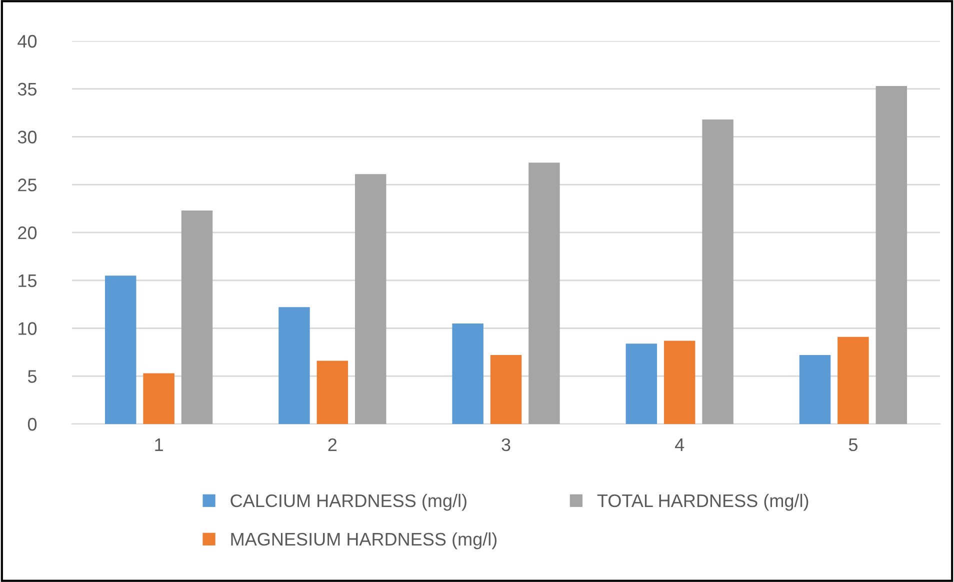 This screenshot has height=582, width=954. Describe the element at coordinates (364, 541) in the screenshot. I see `legend-label: MAGNESIUM HARDNESS (mg/l)` at that location.